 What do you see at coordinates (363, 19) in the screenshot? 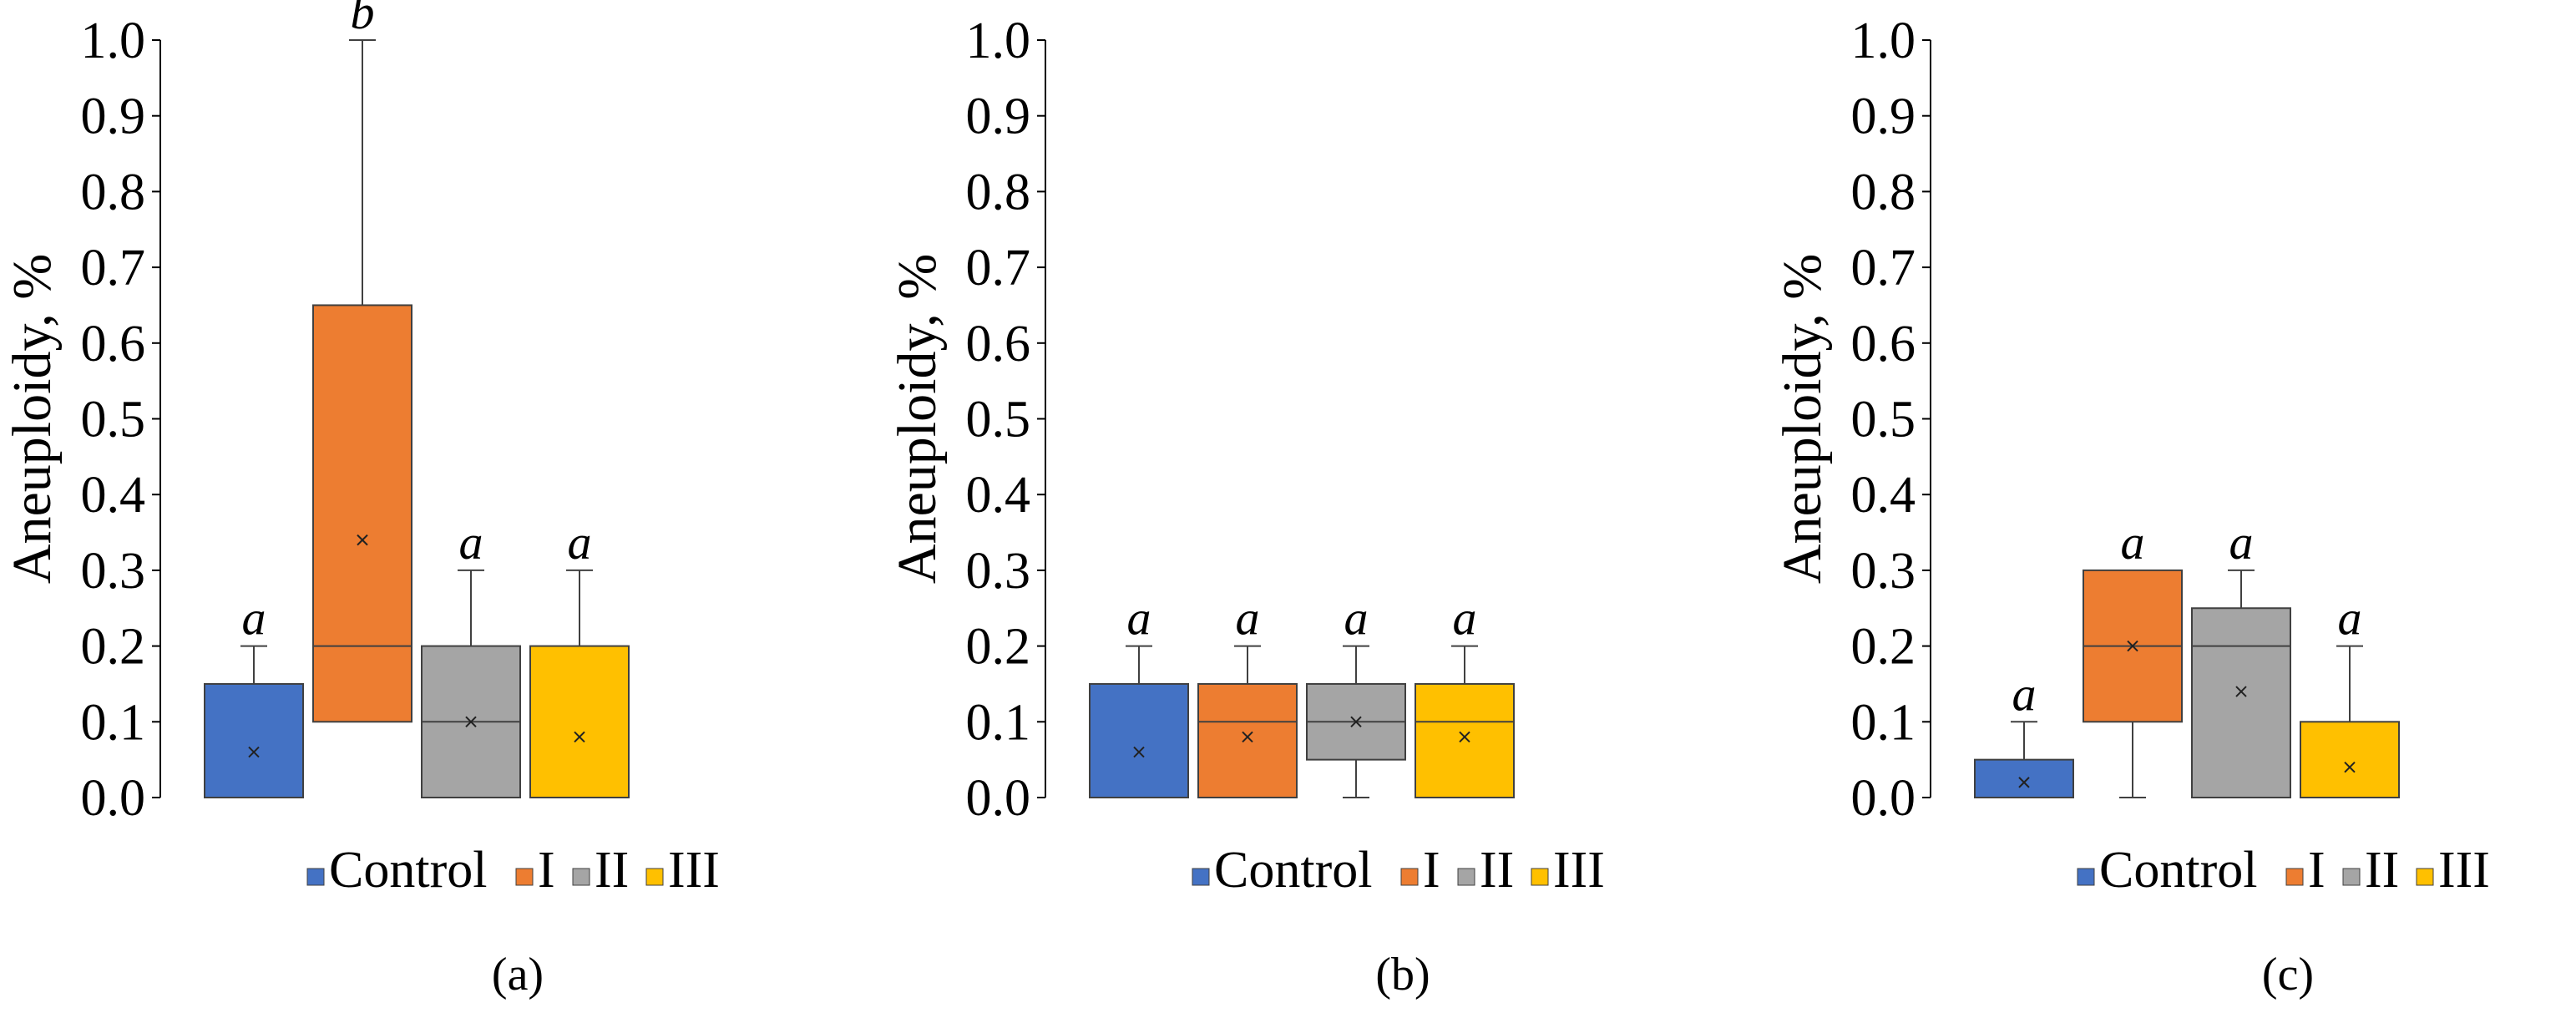
I see `significance-letter: b` at bounding box center [363, 19].